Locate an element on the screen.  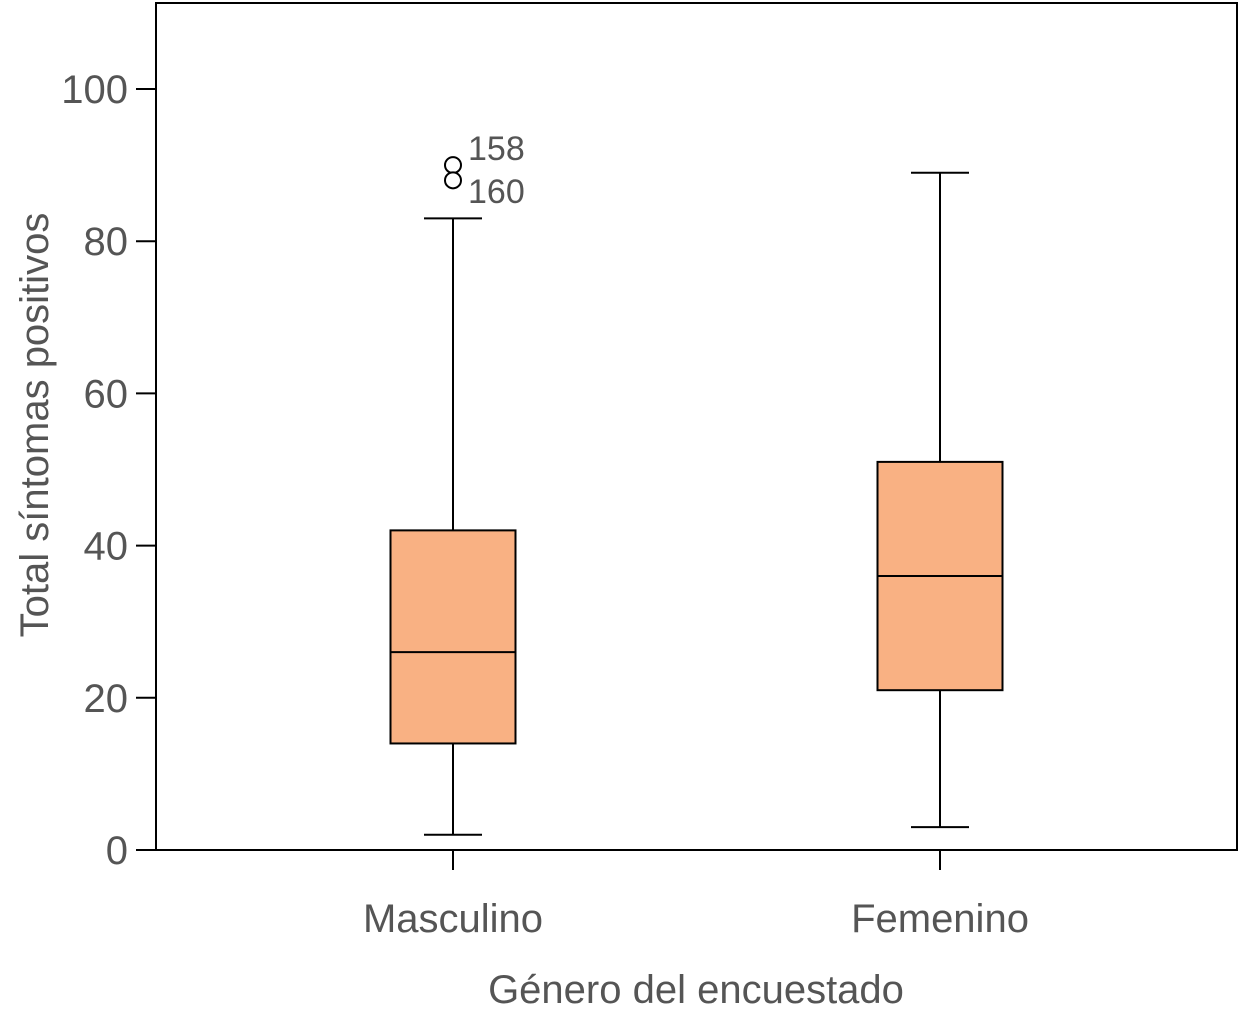
y-tick-label: 40 is located at coordinates (106, 547).